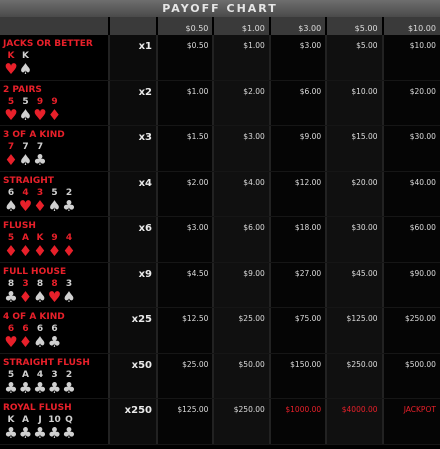 The image size is (440, 449). I want to click on hand-cell: FULL HOUSE 8 ♣ 3 ♦ 8 ♠ 8 ♥ 3 ♠, so click(55, 284).